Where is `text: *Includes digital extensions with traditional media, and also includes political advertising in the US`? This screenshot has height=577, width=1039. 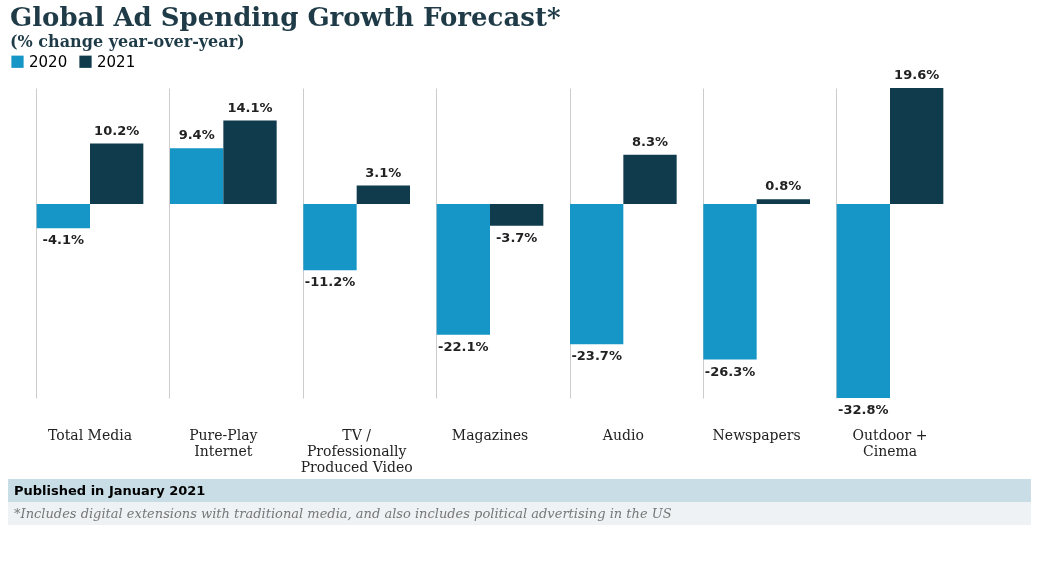
text: *Includes digital extensions with traditional media, and also includes political advertising in the US is located at coordinates (519, 513).